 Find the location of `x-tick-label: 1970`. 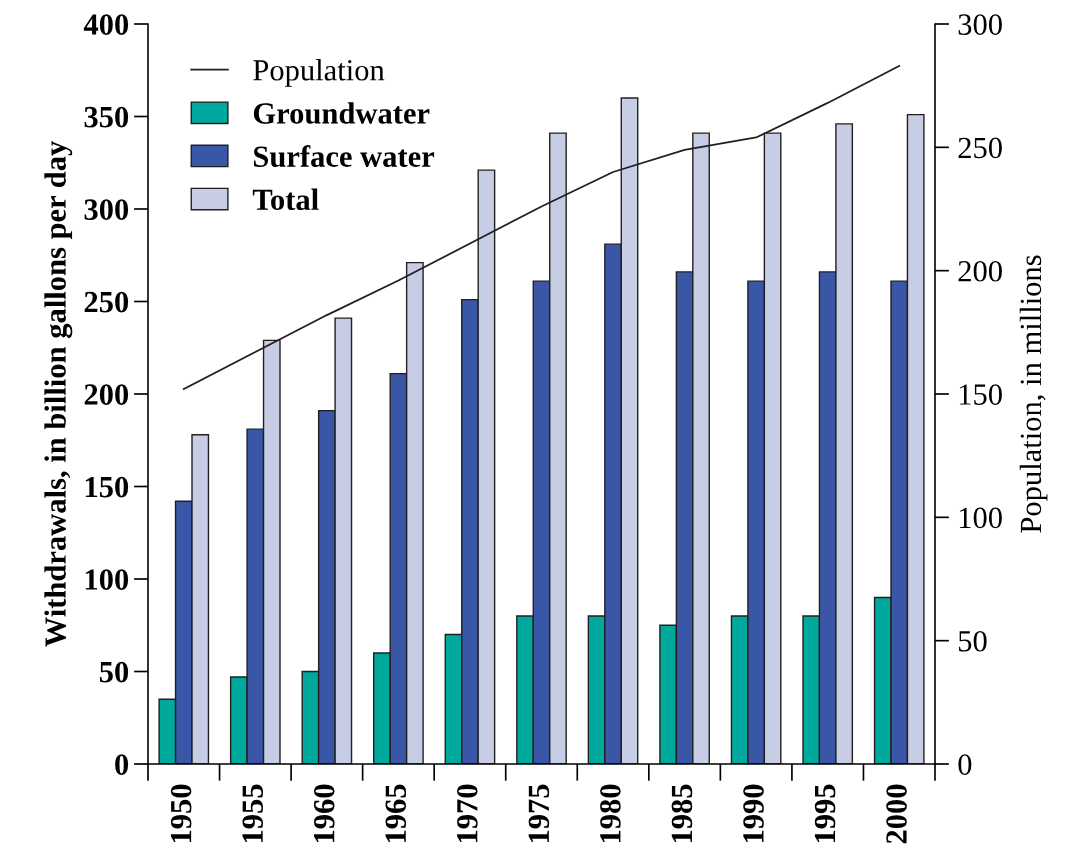

x-tick-label: 1970 is located at coordinates (467, 813).